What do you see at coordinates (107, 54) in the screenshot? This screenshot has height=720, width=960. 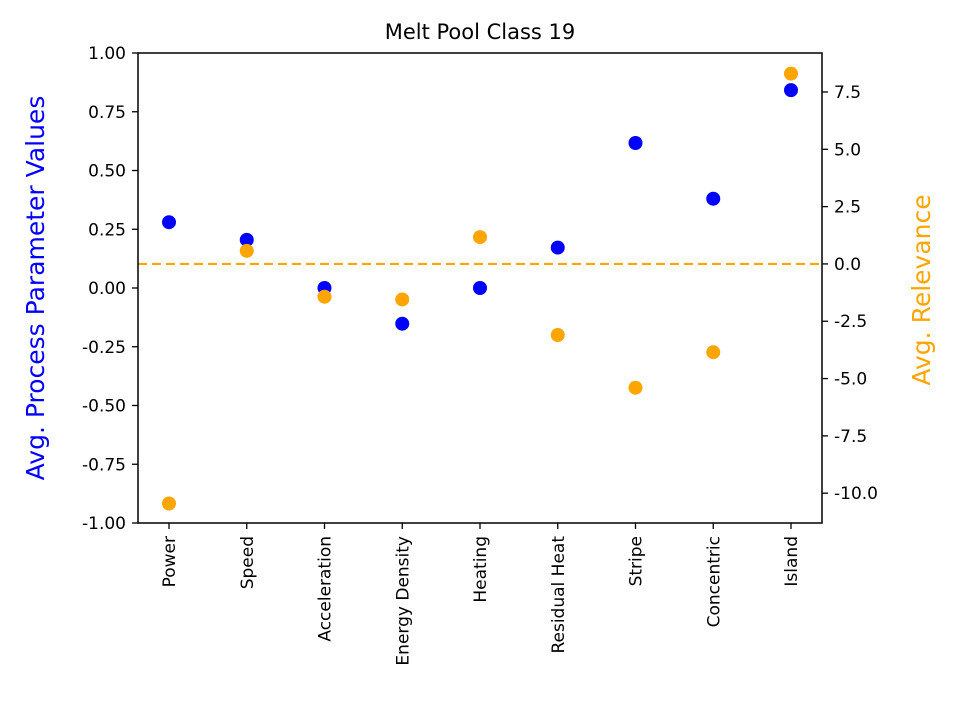 I see `left-y-tick-label: 1.00` at bounding box center [107, 54].